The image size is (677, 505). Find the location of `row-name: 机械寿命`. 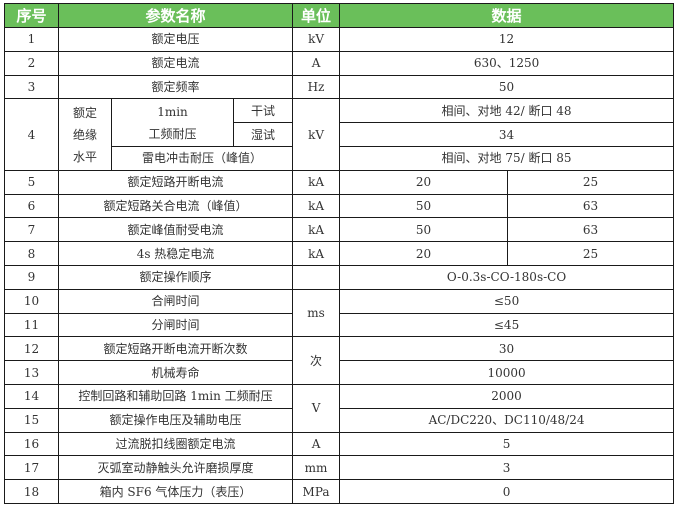

row-name: 机械寿命 is located at coordinates (175, 372).